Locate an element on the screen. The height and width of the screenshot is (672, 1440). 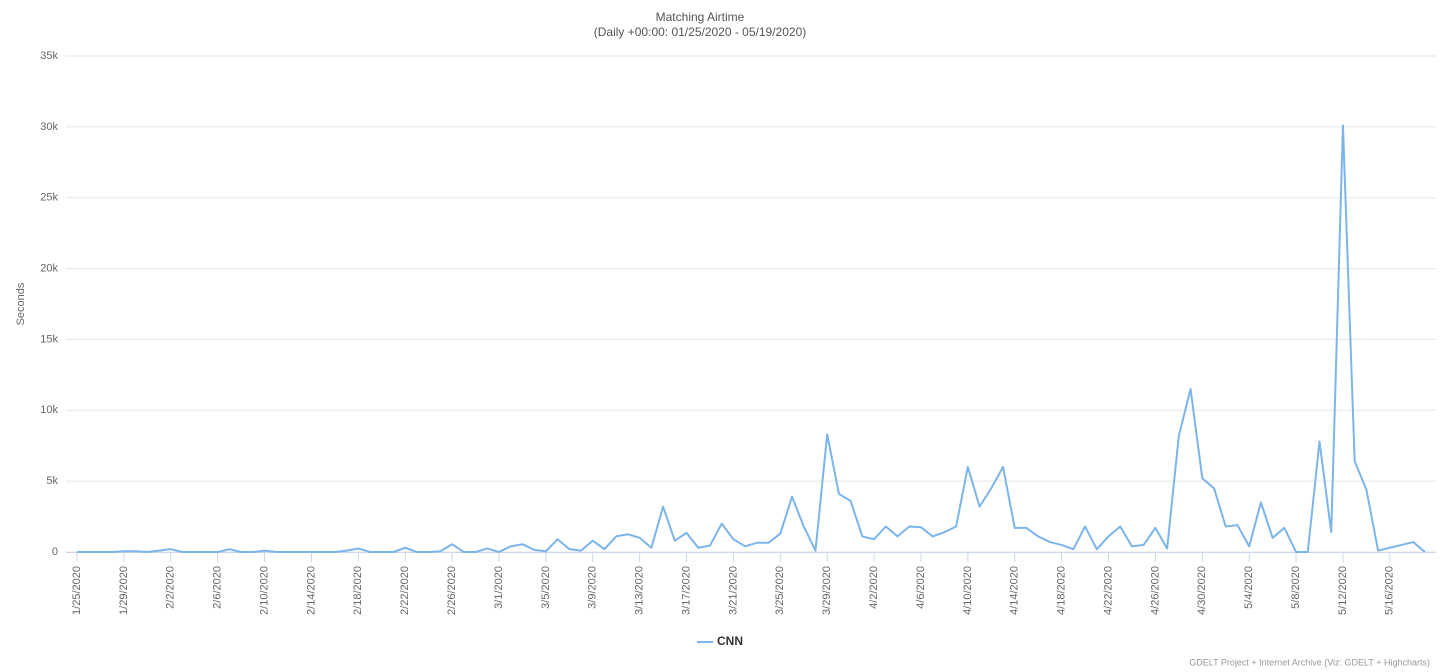
x-tick-label: 3/21/2020 is located at coordinates (733, 590).